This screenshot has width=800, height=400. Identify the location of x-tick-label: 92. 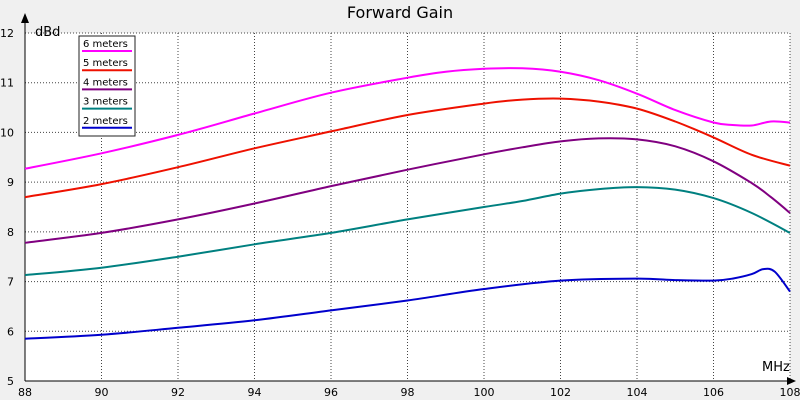
(178, 392).